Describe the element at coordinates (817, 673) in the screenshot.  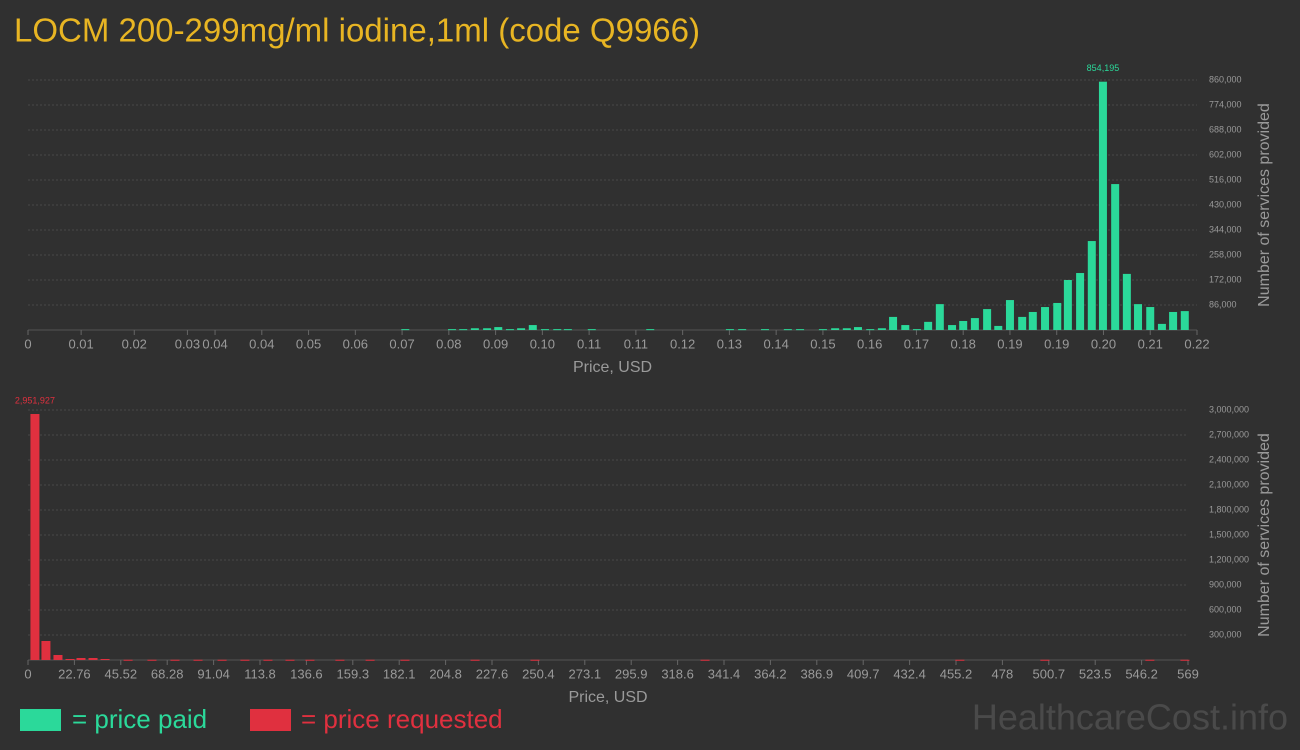
I see `x-tick-label: 386.9` at that location.